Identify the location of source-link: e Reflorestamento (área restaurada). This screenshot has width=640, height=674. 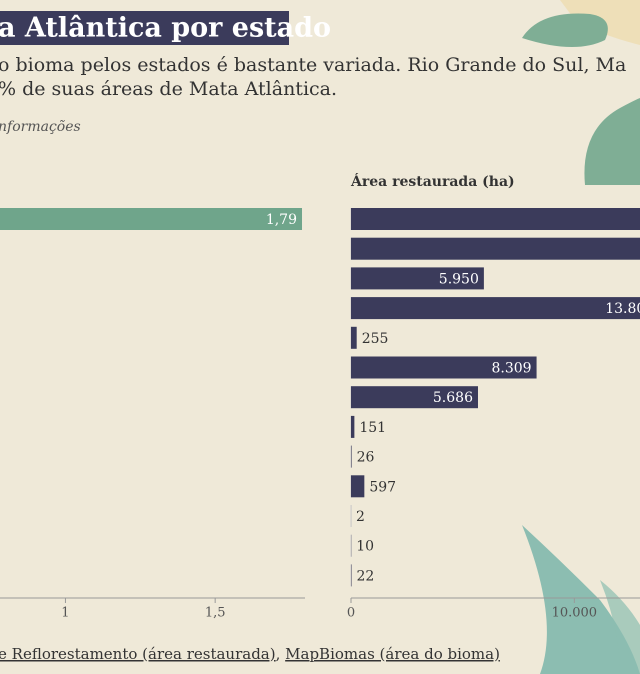
(138, 654).